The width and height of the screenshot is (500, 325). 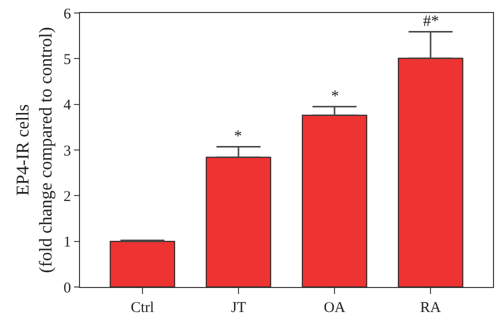 What do you see at coordinates (67, 151) in the screenshot?
I see `y-tick-label: 3` at bounding box center [67, 151].